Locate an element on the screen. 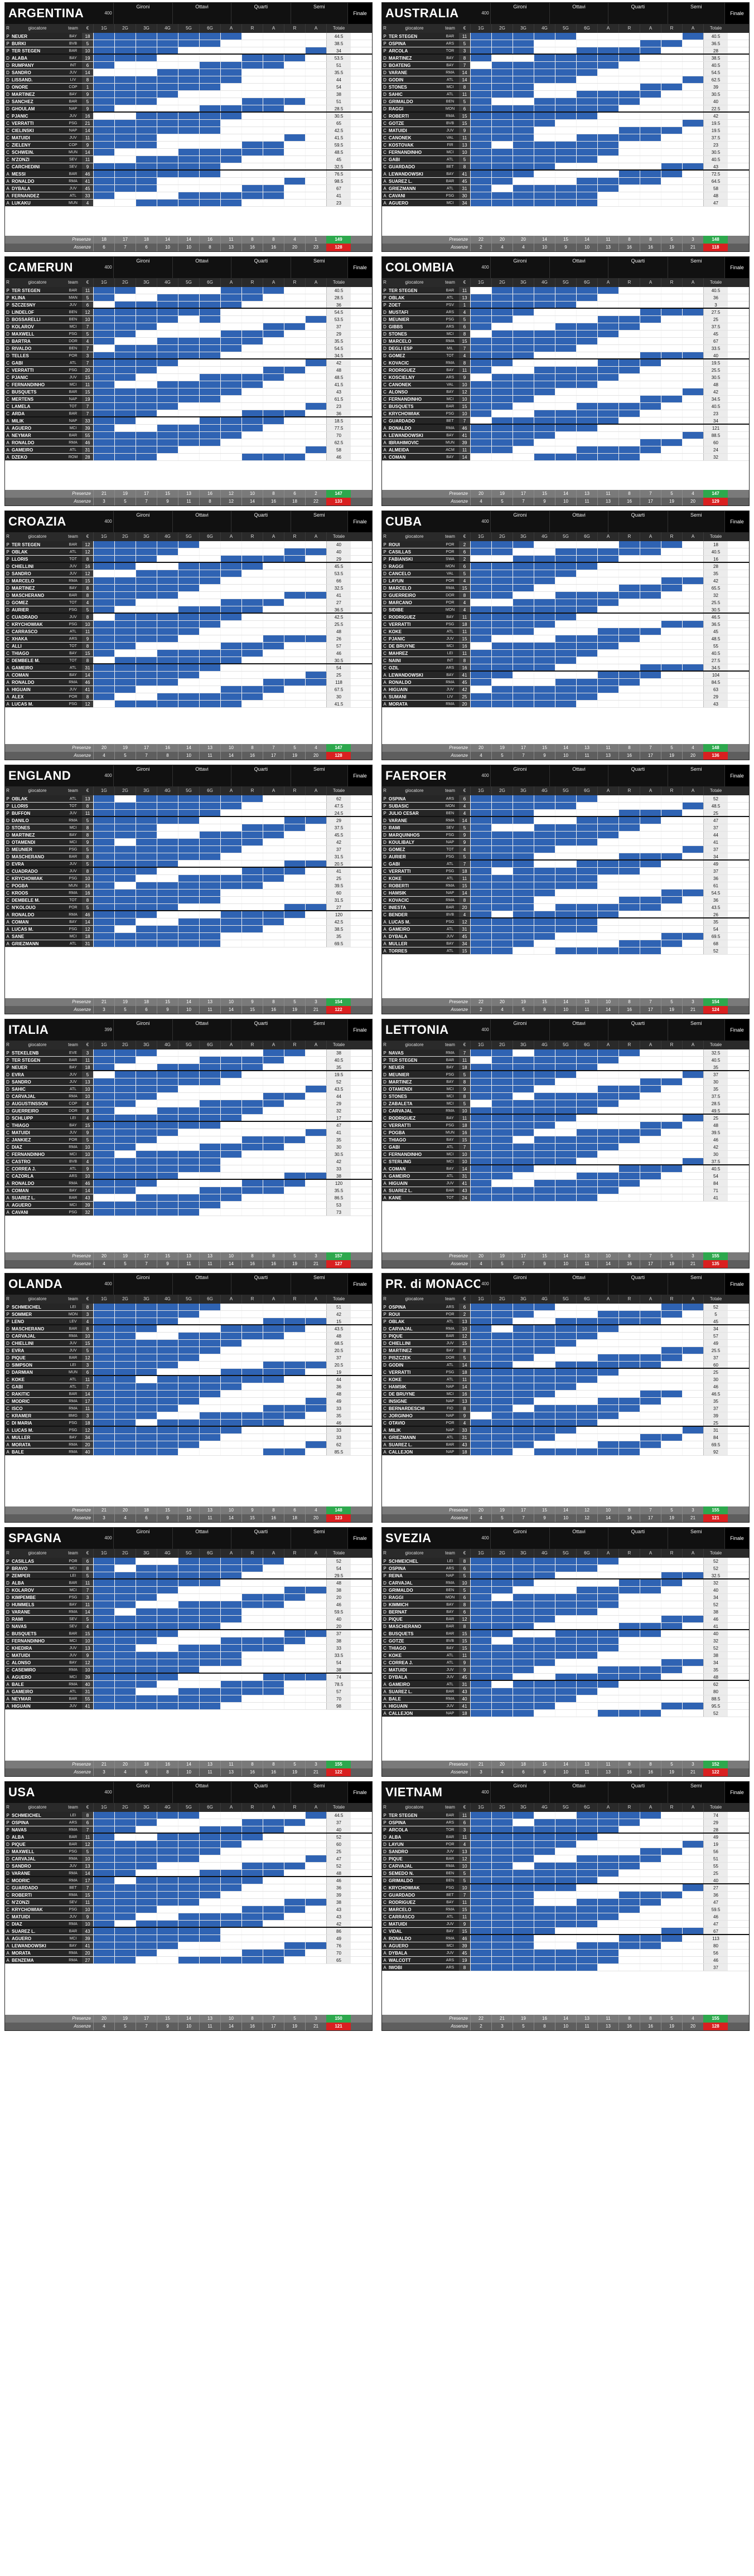 The width and height of the screenshot is (754, 2576). table-row: D MUSTAFI ARS 4 27.5 is located at coordinates (565, 312).